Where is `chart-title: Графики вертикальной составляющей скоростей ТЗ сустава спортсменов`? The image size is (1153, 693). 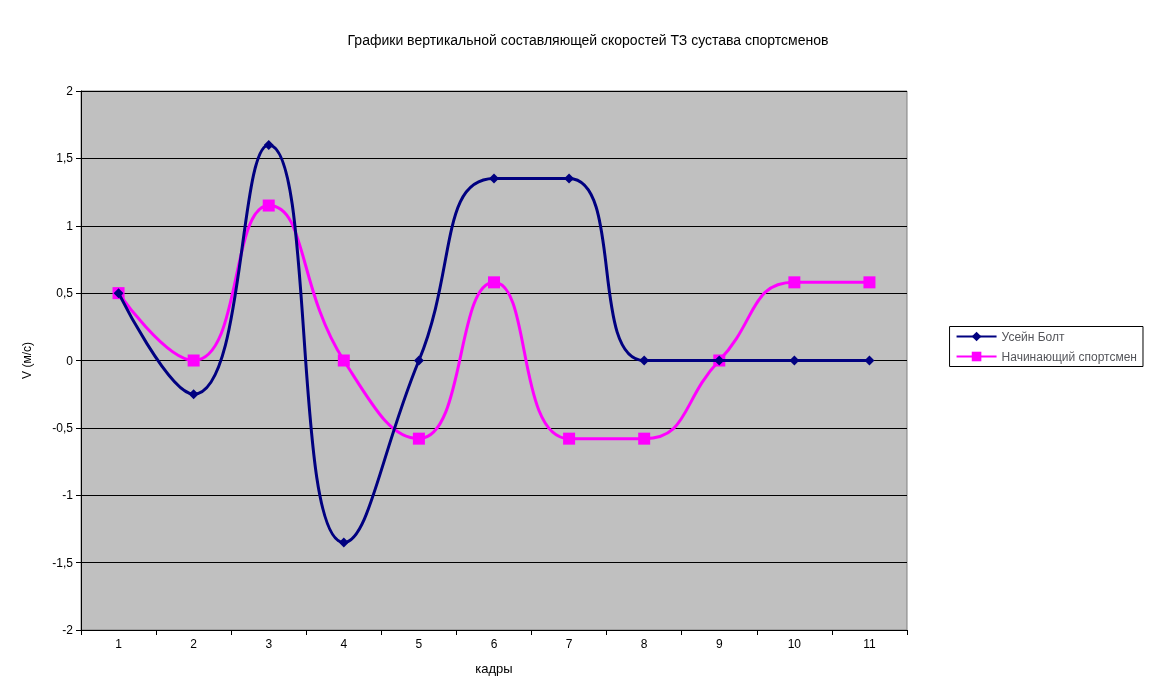
chart-title: Графики вертикальной составляющей скоростей ТЗ сустава спортсменов is located at coordinates (588, 40).